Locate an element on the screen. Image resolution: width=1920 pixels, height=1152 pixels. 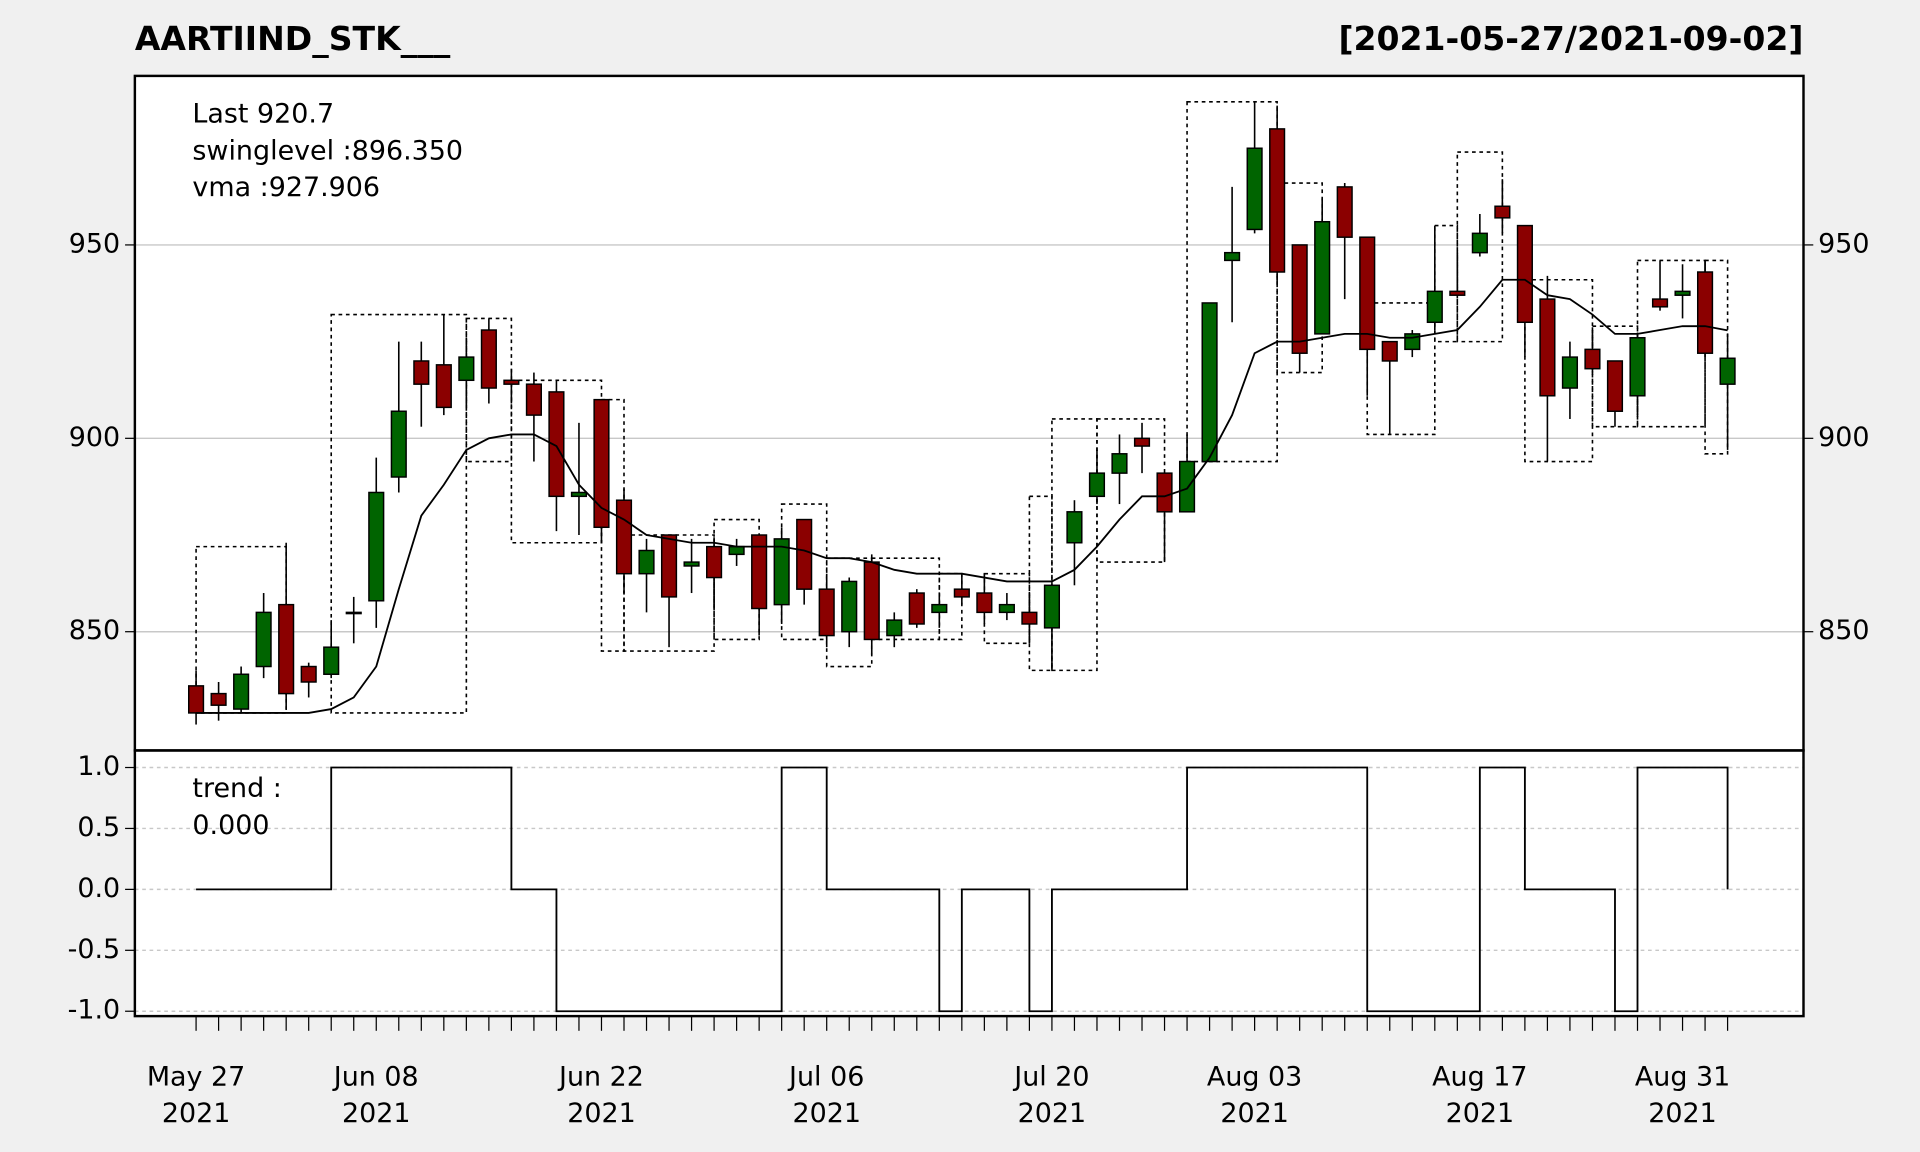
date-range: [2021-05-27/2021-09-02] is located at coordinates (1570, 38).